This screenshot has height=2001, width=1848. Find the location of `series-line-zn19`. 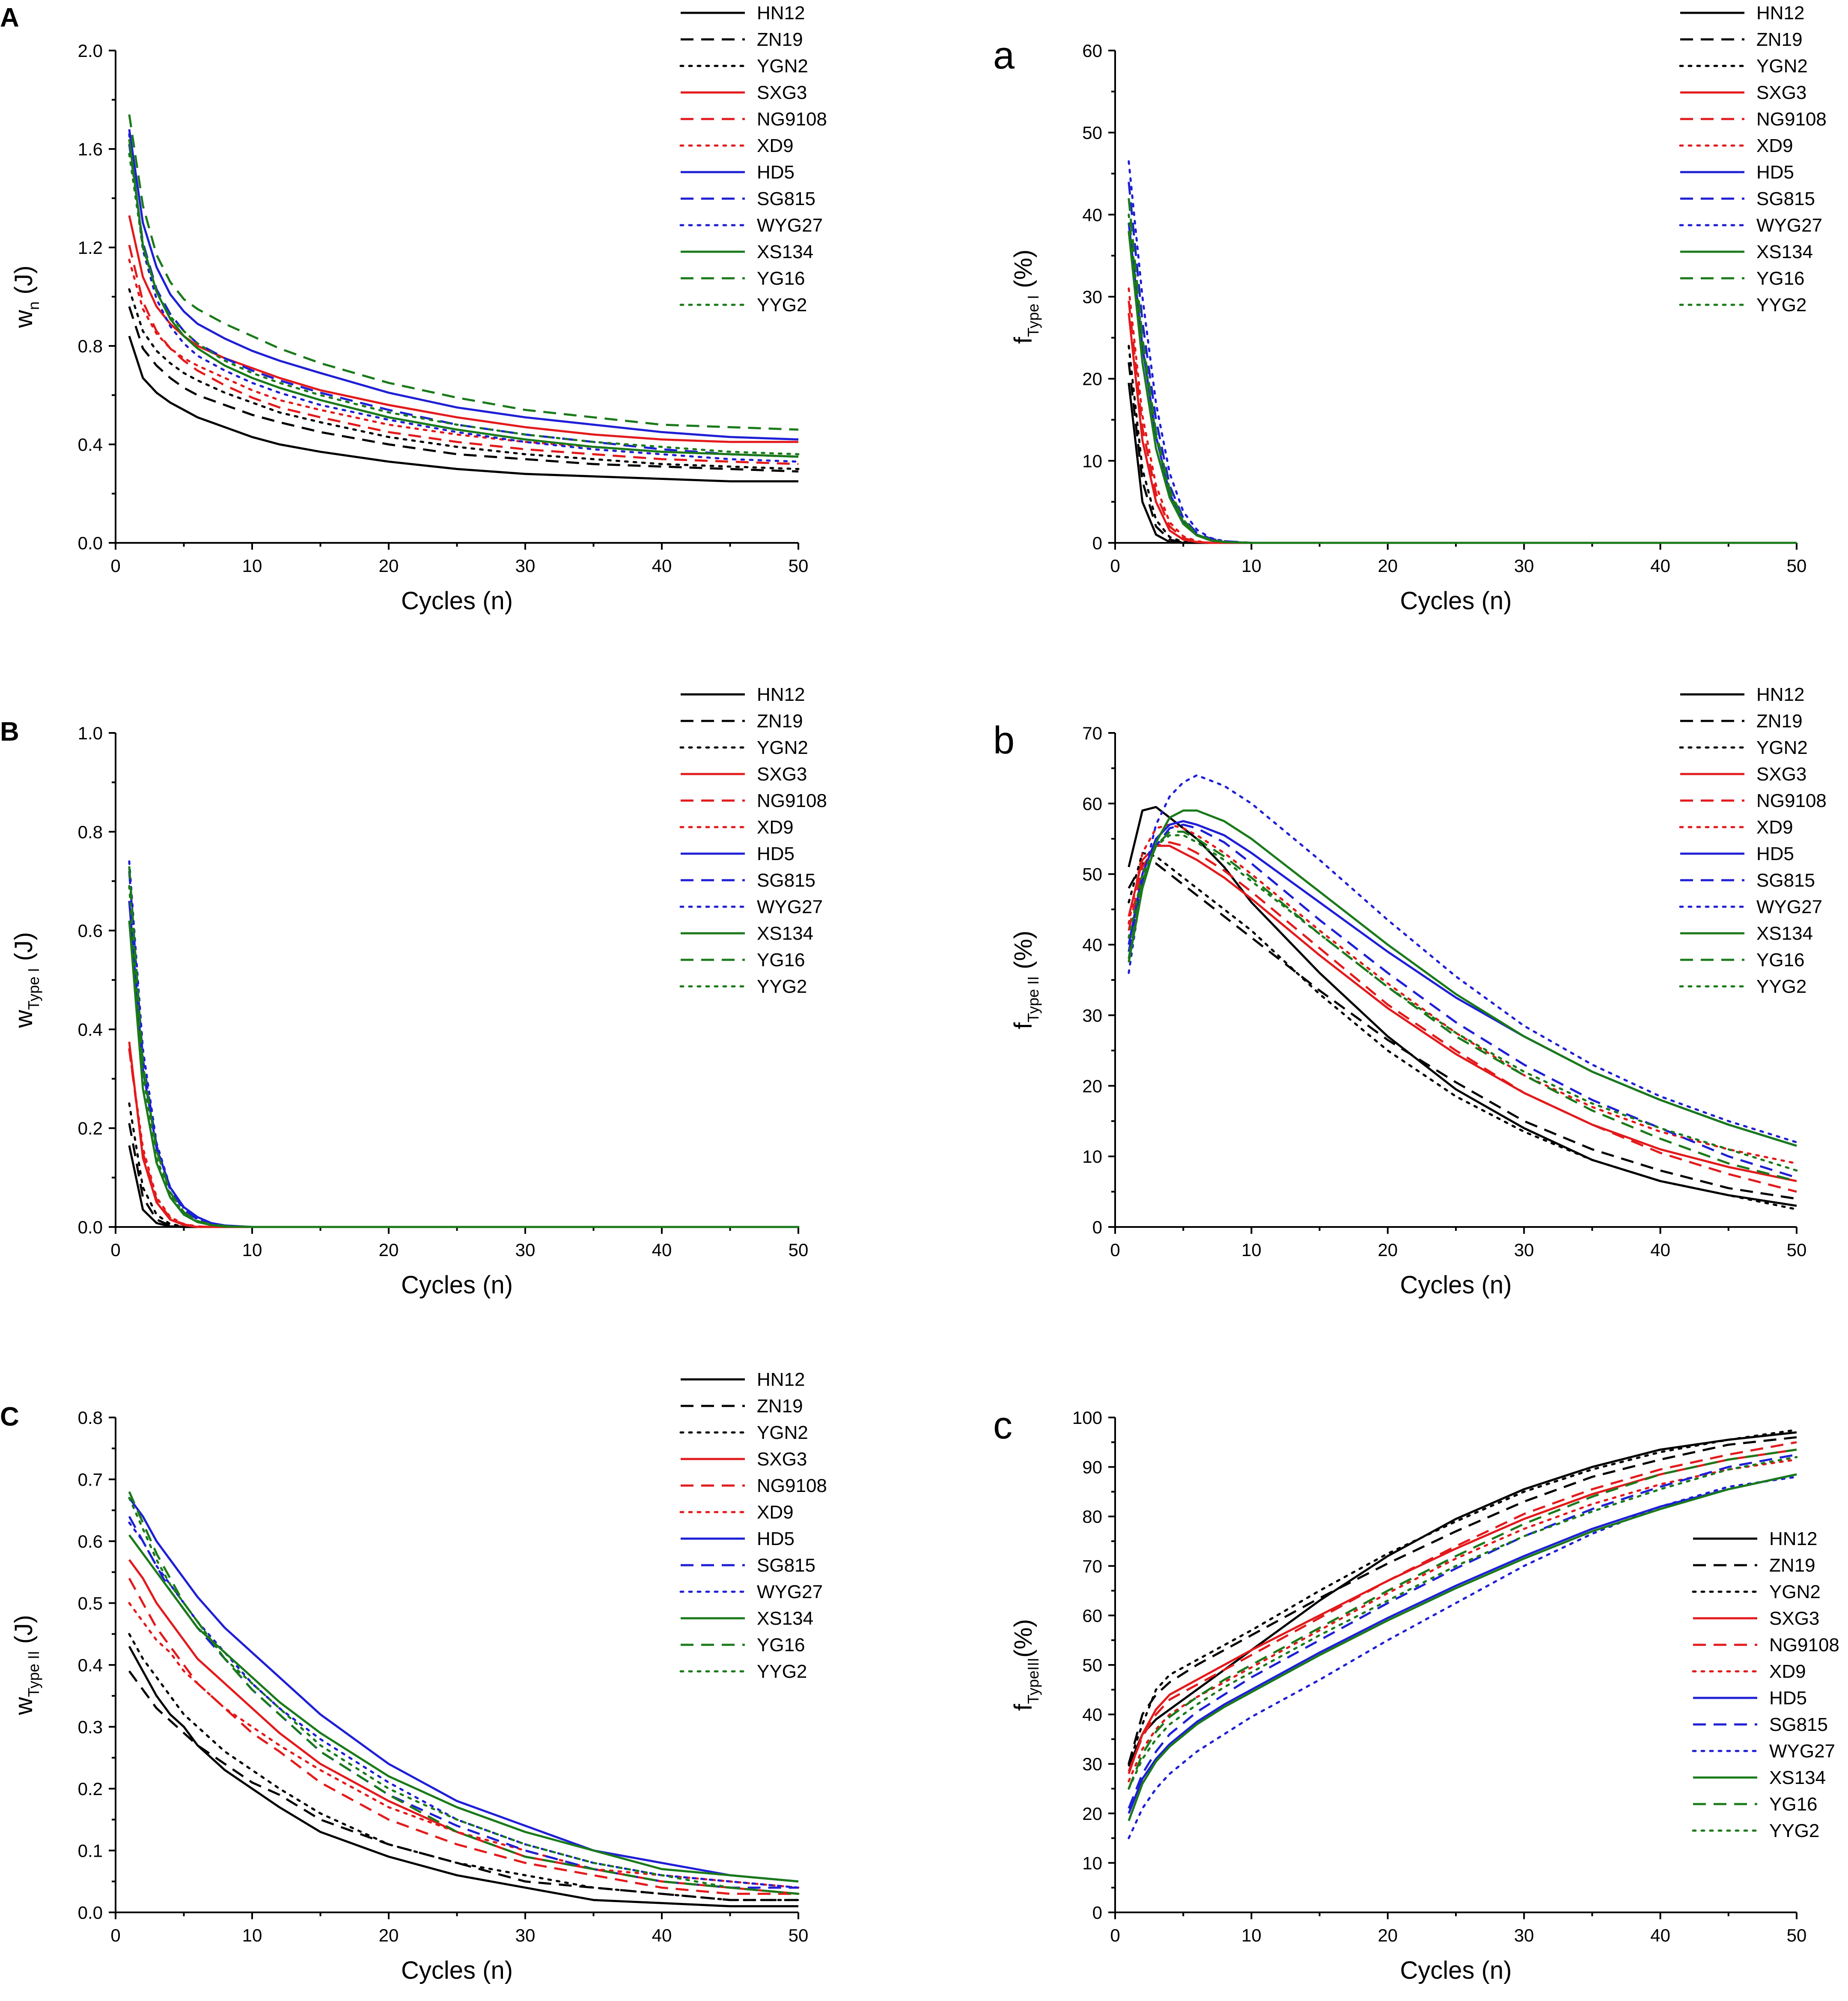

series-line-zn19 is located at coordinates (1462, 1600).